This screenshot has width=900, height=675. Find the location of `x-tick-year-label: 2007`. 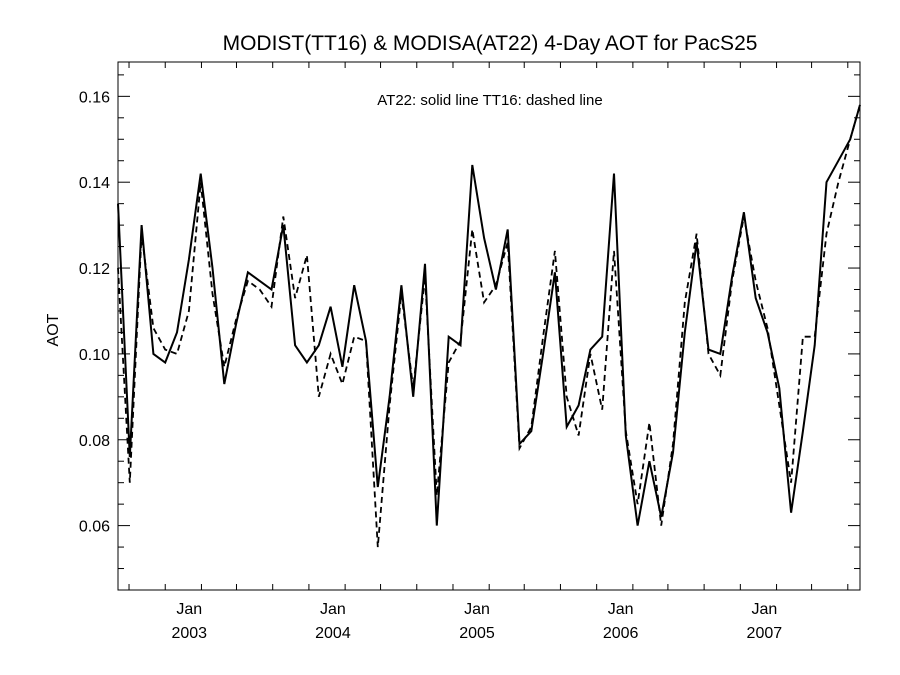

x-tick-year-label: 2007 is located at coordinates (765, 633).